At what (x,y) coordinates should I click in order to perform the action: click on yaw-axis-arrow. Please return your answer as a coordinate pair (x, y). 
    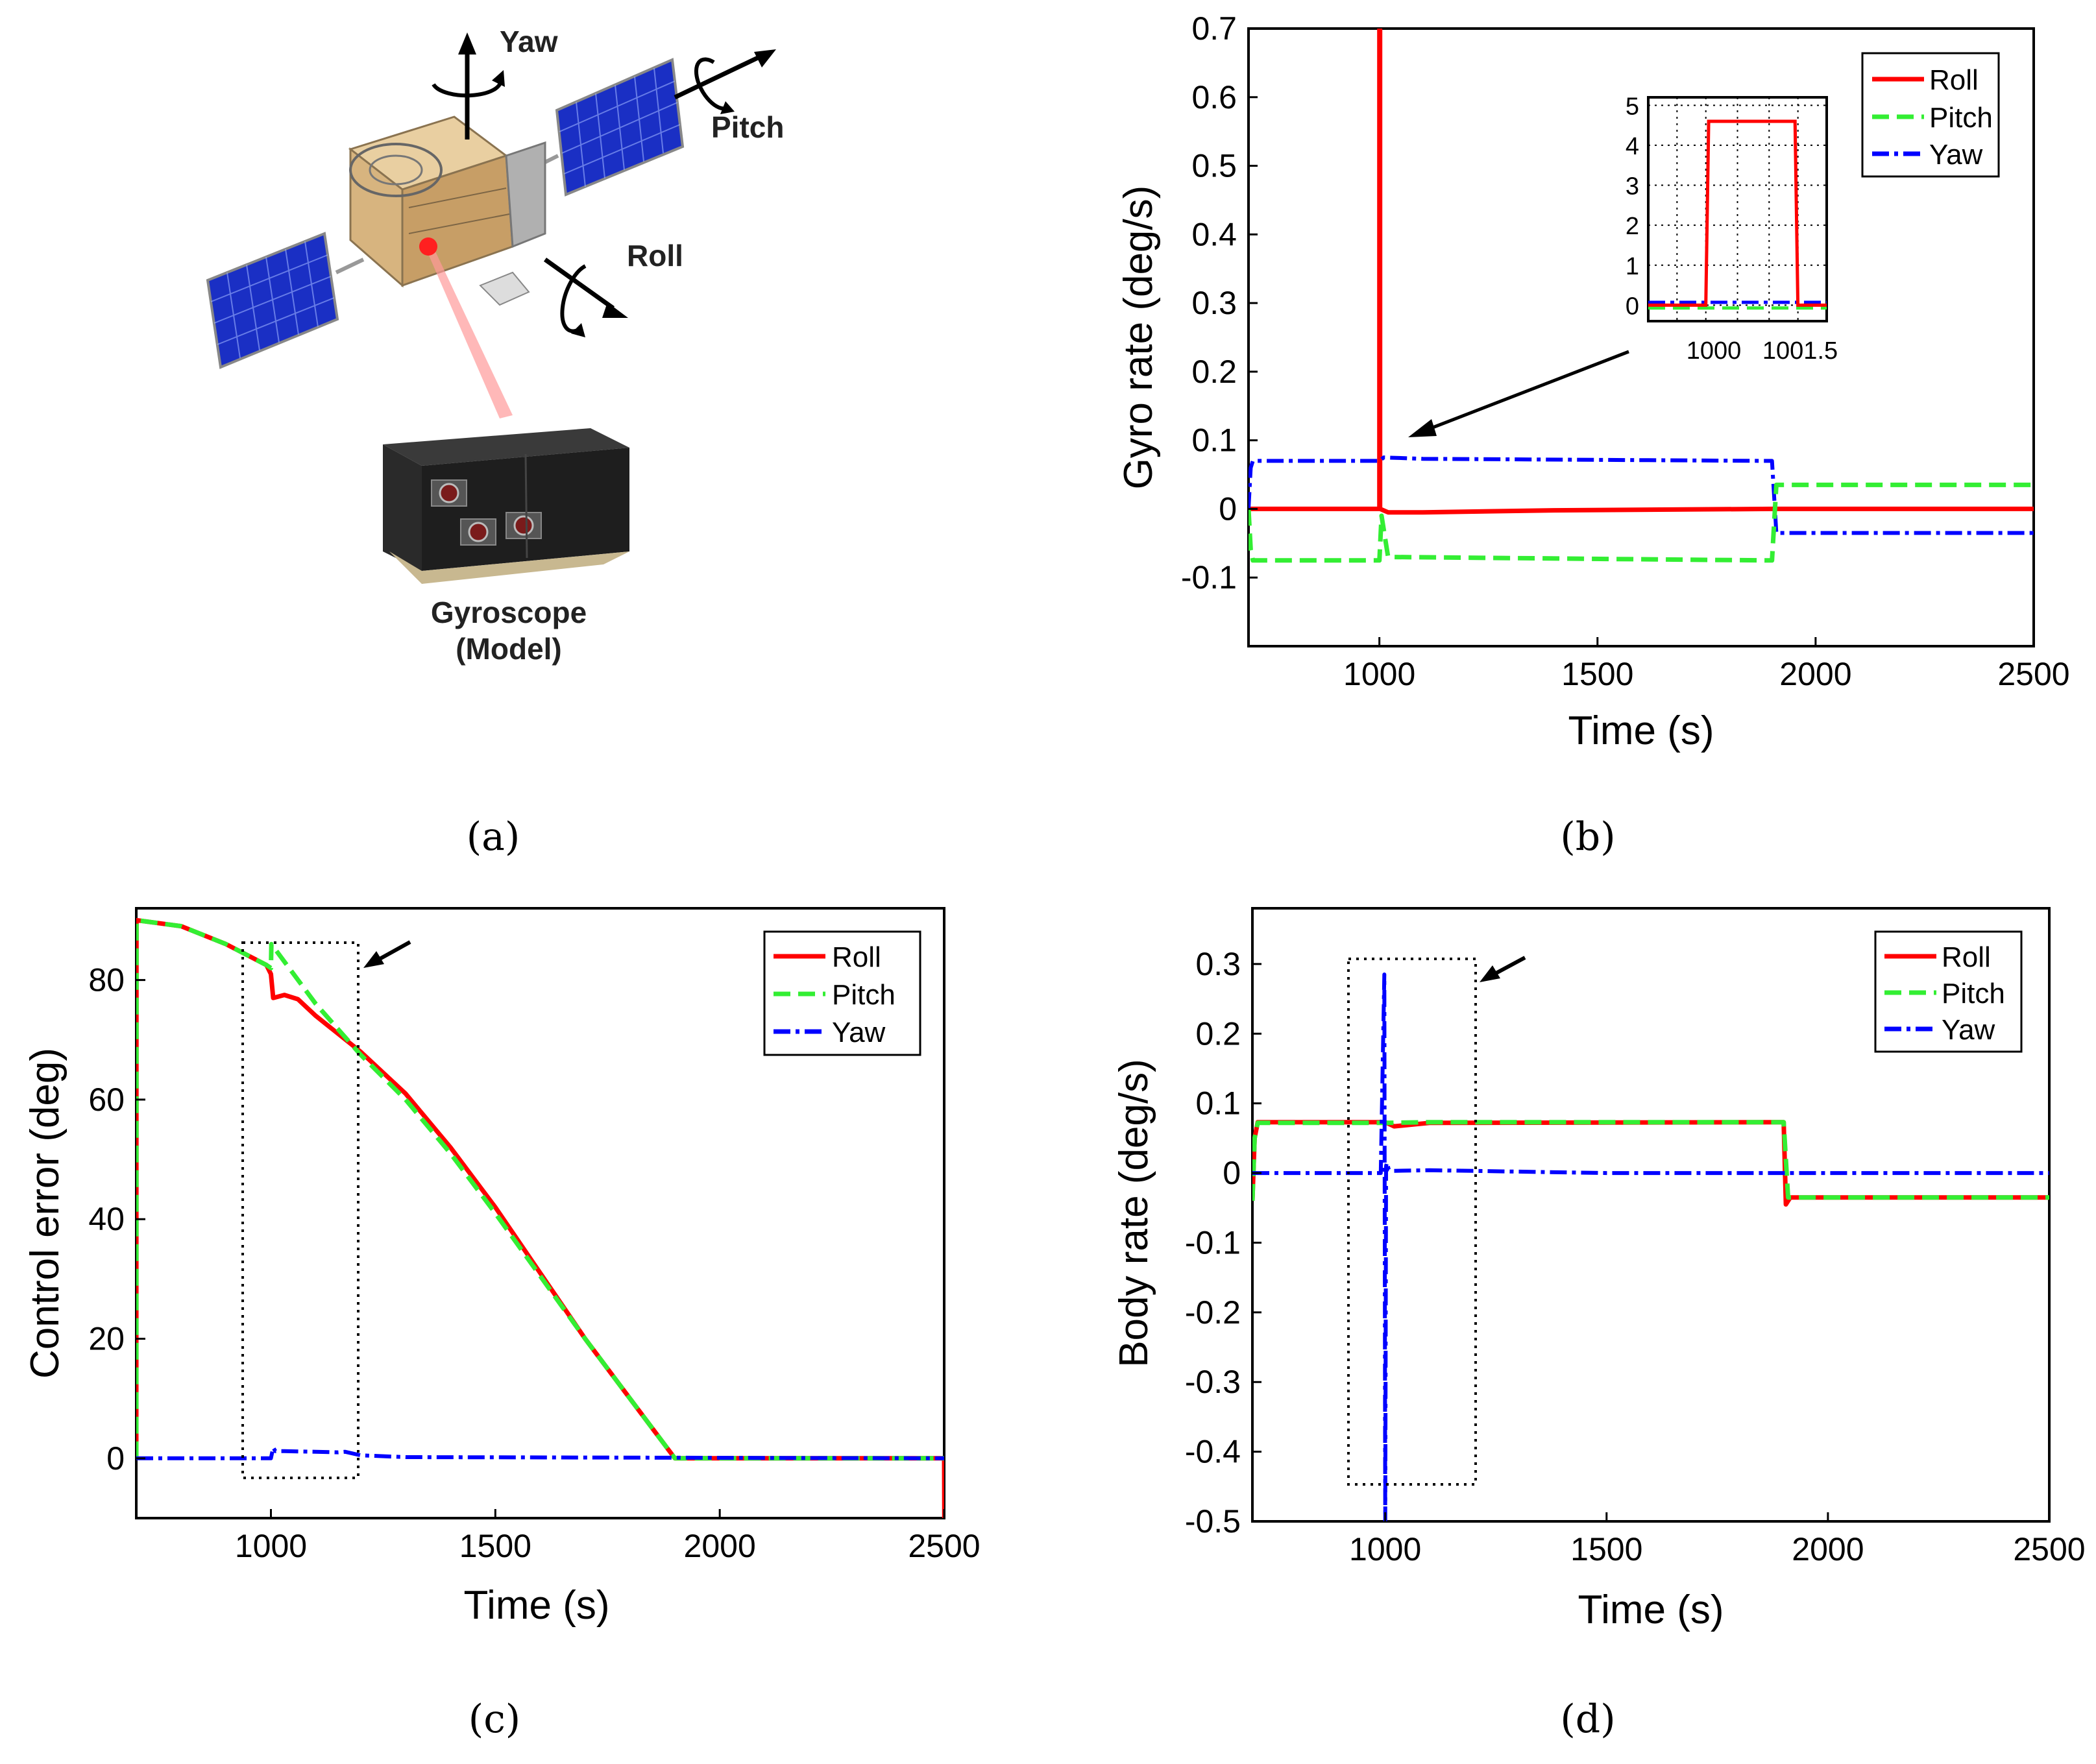
    Looking at the image, I should click on (469, 85).